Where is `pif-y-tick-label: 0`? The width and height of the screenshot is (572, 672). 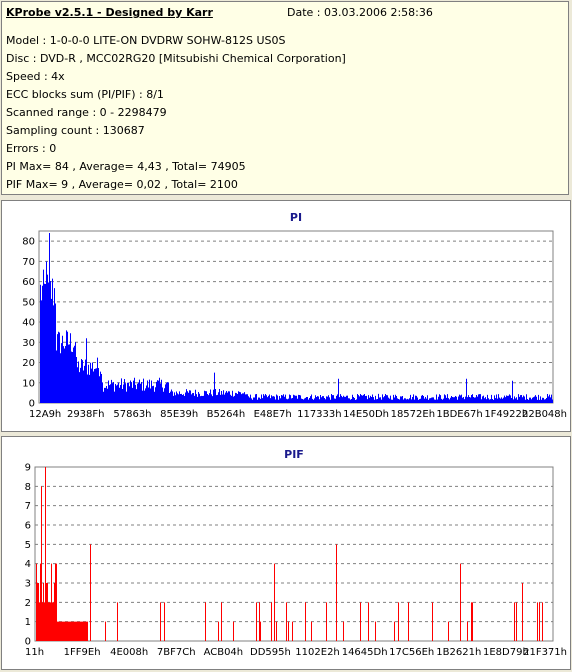 pif-y-tick-label: 0 is located at coordinates (28, 642).